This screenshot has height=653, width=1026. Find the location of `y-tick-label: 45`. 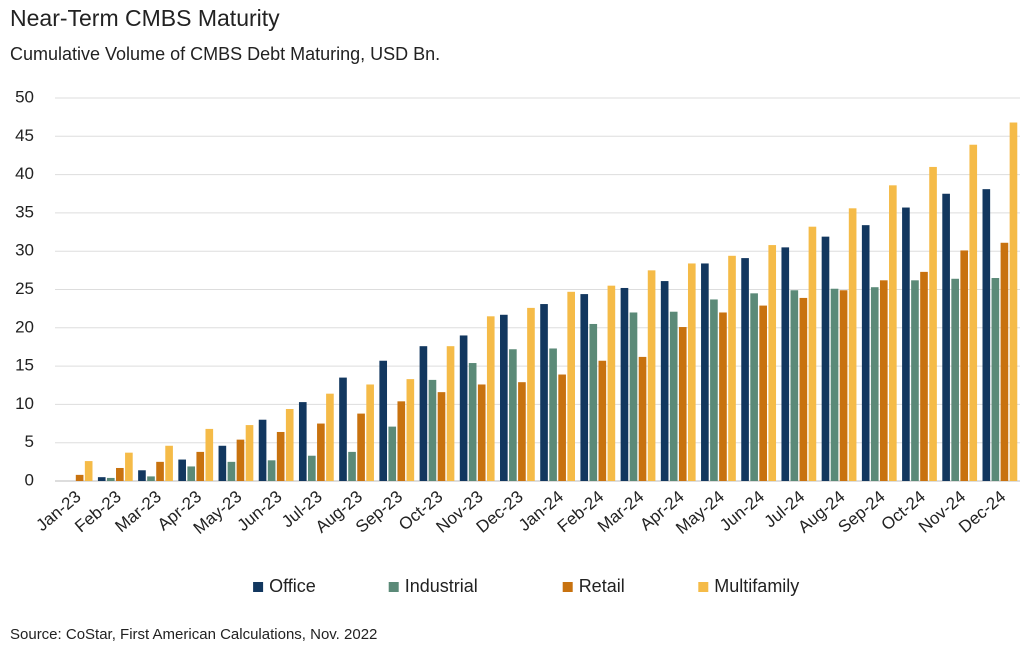

y-tick-label: 45 is located at coordinates (24, 135).